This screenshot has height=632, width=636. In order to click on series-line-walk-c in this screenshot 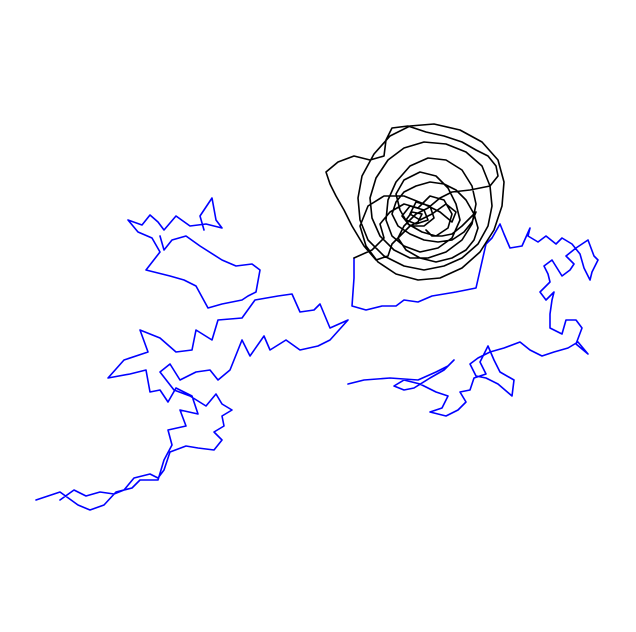, I will do `click(473, 320)`.